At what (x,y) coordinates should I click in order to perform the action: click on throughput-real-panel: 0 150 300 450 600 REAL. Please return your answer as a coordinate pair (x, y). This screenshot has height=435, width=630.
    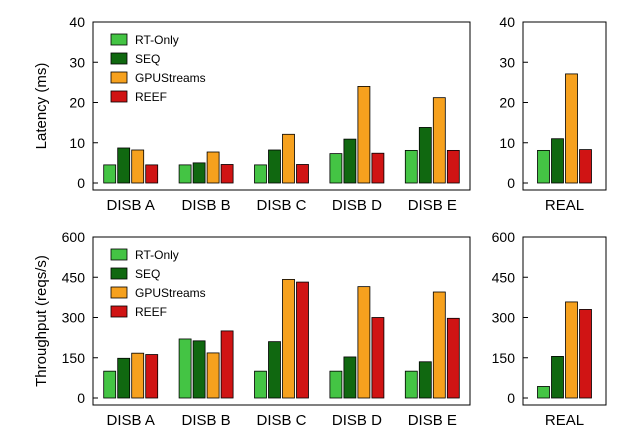
    Looking at the image, I should click on (549, 329).